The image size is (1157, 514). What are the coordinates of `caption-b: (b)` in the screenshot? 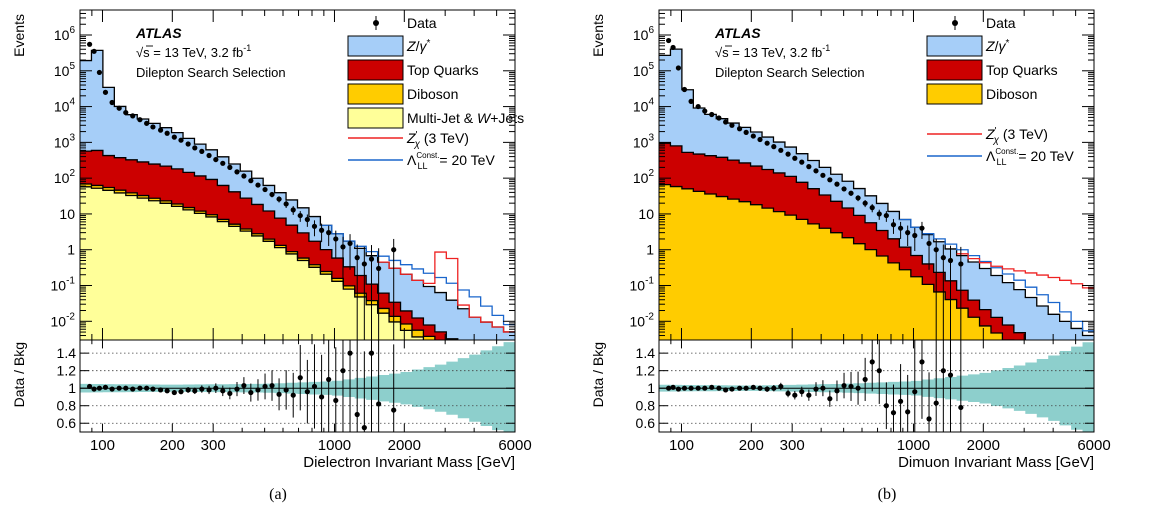 It's located at (887, 494).